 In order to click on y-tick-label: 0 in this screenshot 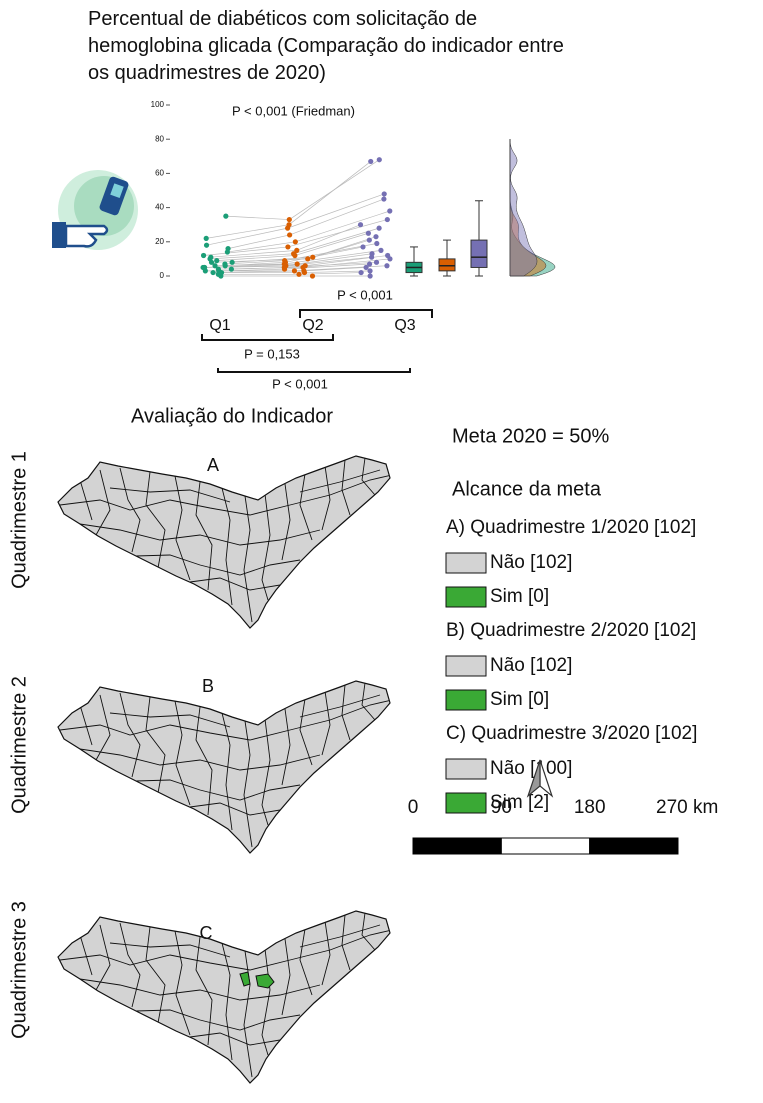, I will do `click(162, 275)`.